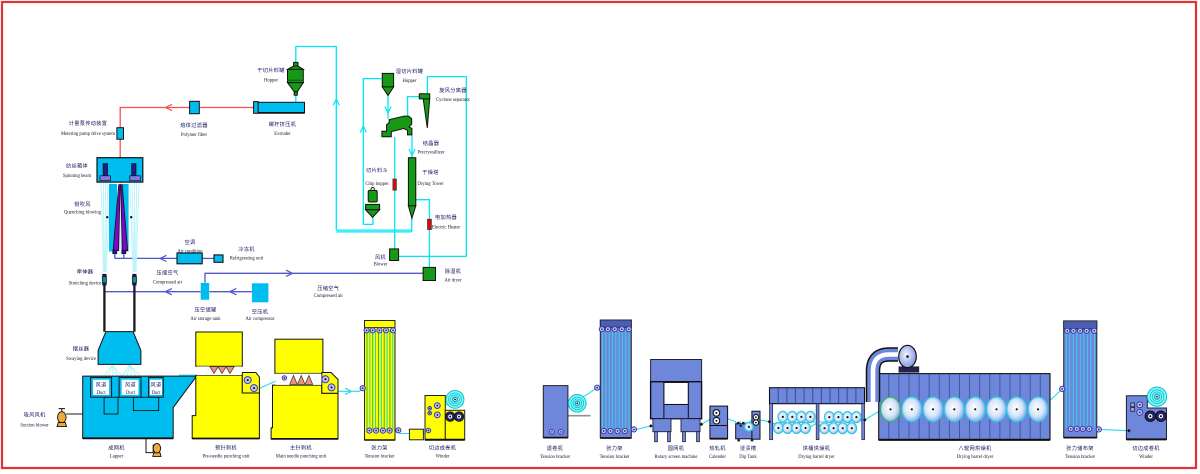 The image size is (1200, 474). Describe the element at coordinates (432, 166) in the screenshot. I see `pipe-cyclone-to-blower` at that location.